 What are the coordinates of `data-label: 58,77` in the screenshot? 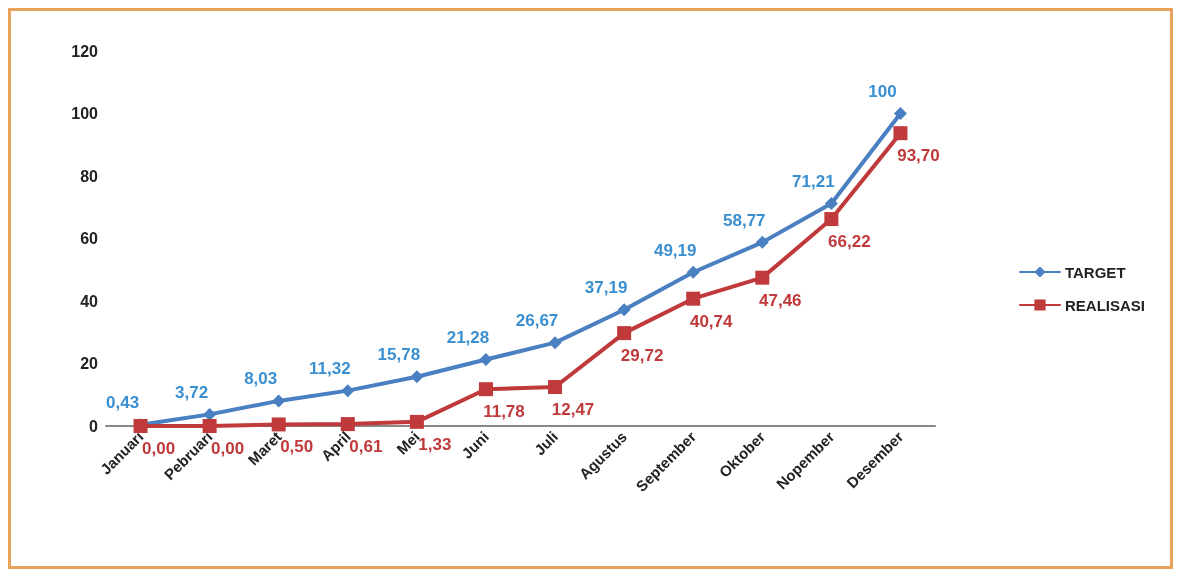 It's located at (744, 220).